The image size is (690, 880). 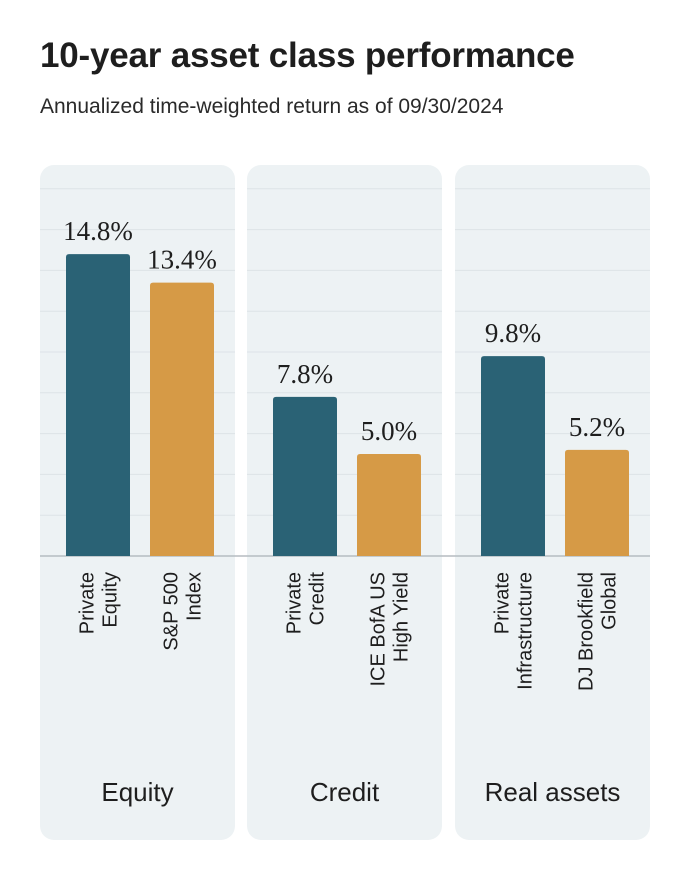 What do you see at coordinates (137, 792) in the screenshot?
I see `group-label: Equity` at bounding box center [137, 792].